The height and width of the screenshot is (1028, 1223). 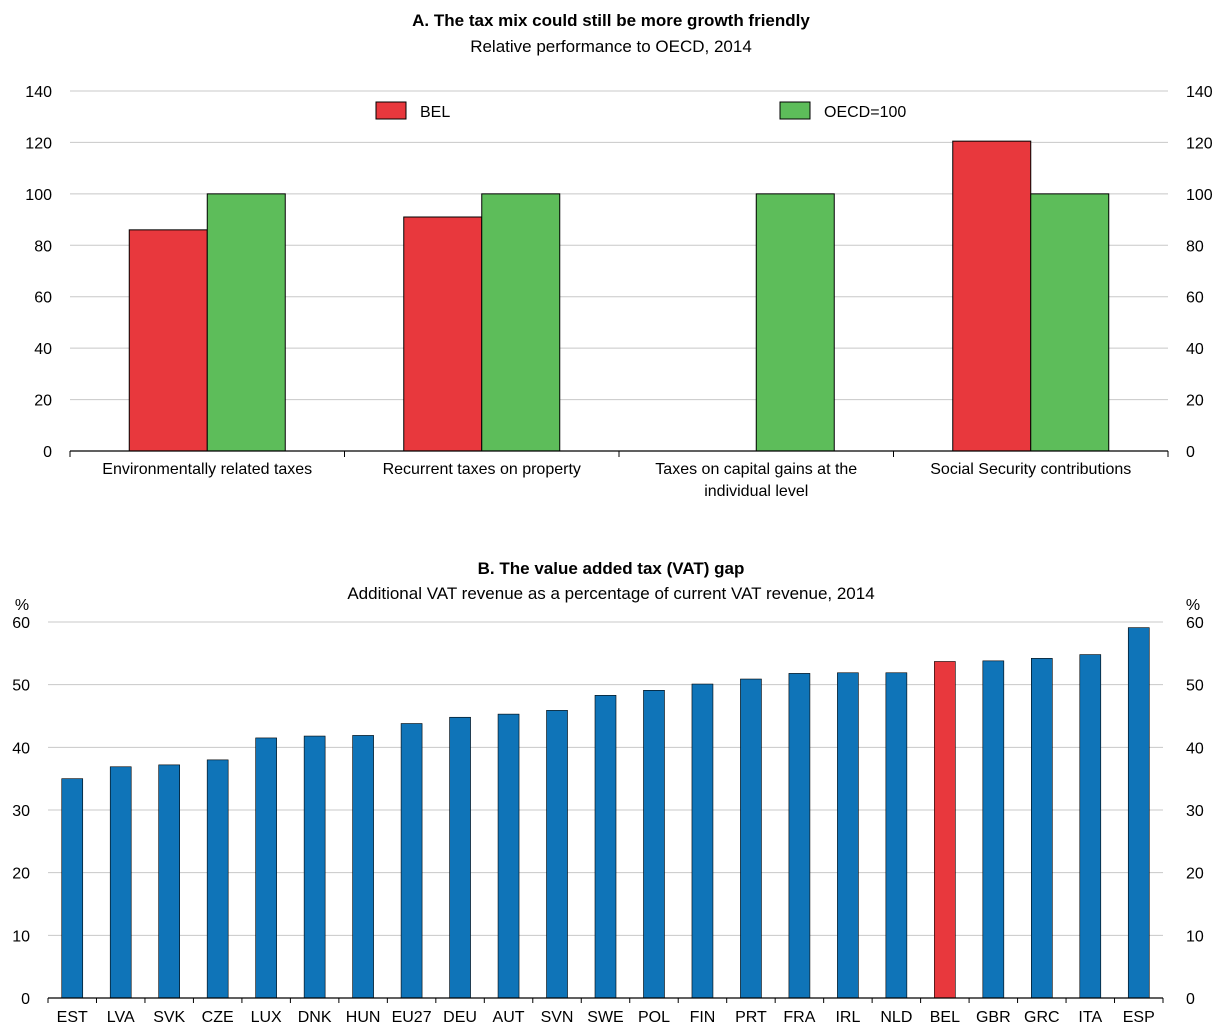 I want to click on panel-b-category-label: LUX, so click(x=266, y=1017).